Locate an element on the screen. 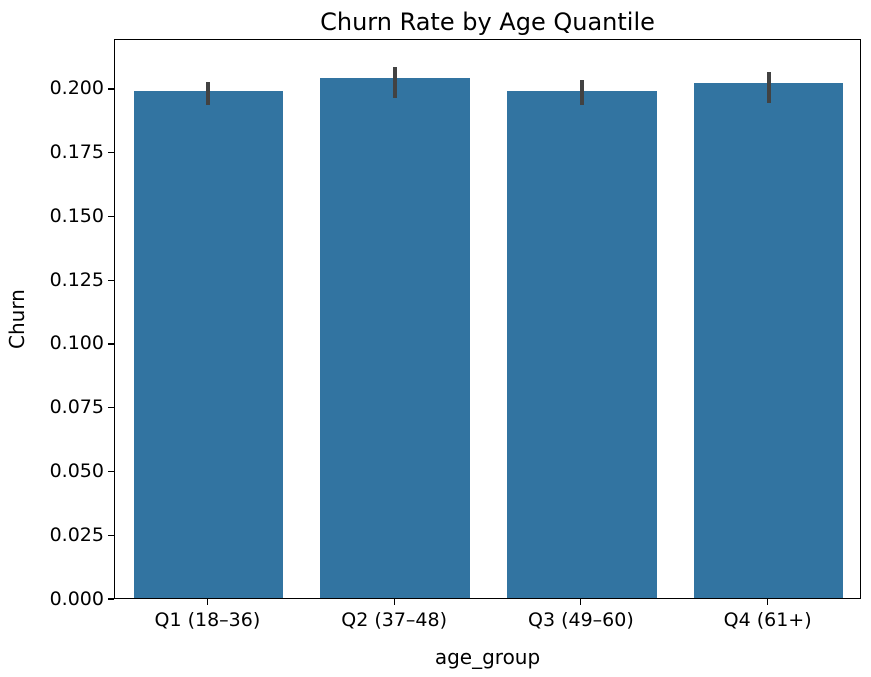 This screenshot has width=871, height=677. y-tick-label: 0.000 is located at coordinates (76, 598).